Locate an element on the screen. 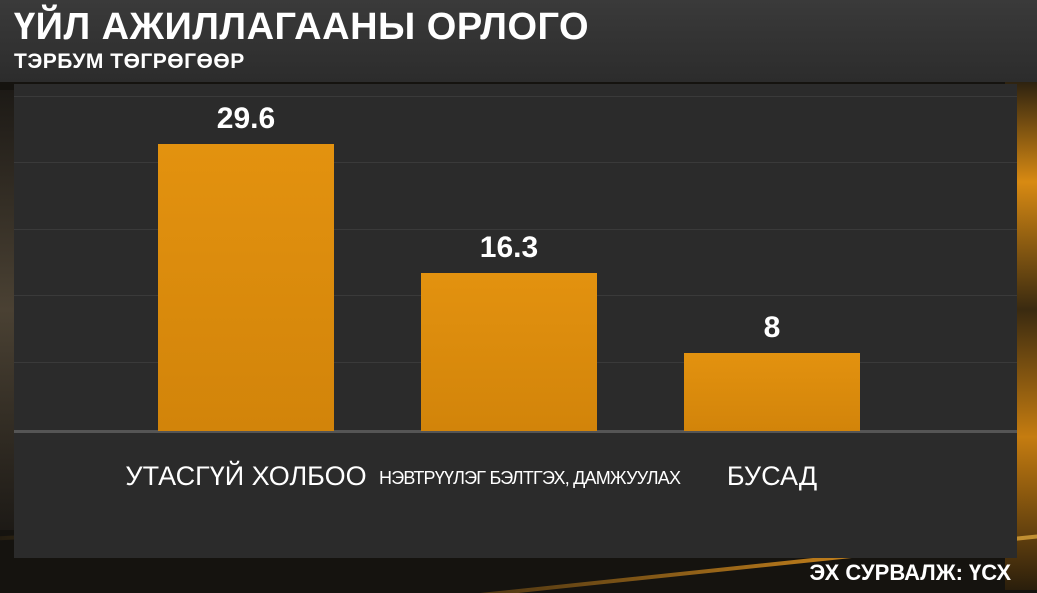  category-label-1: НЭВТРҮҮЛЭГ БЭЛТГЭХ, ДАМЖУУЛАХ is located at coordinates (530, 478).